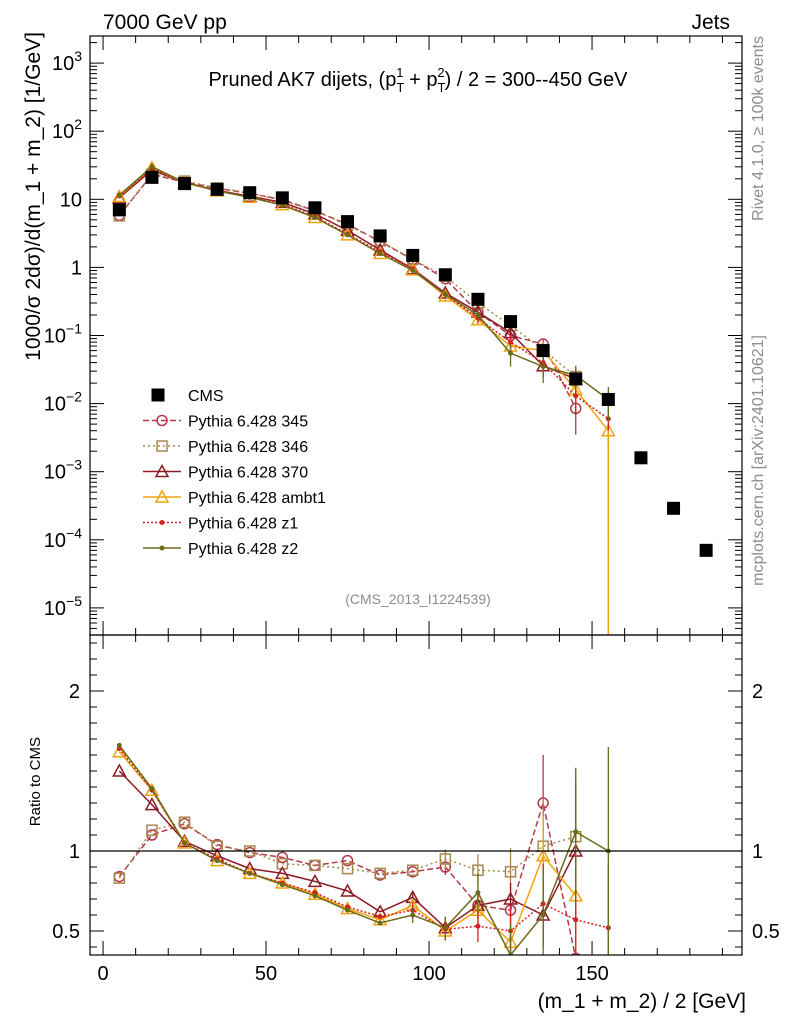  What do you see at coordinates (33, 196) in the screenshot?
I see `main-ylabel: 1000/σ 2dσ)/d(m_1 + m_2) [1/GeV]` at bounding box center [33, 196].